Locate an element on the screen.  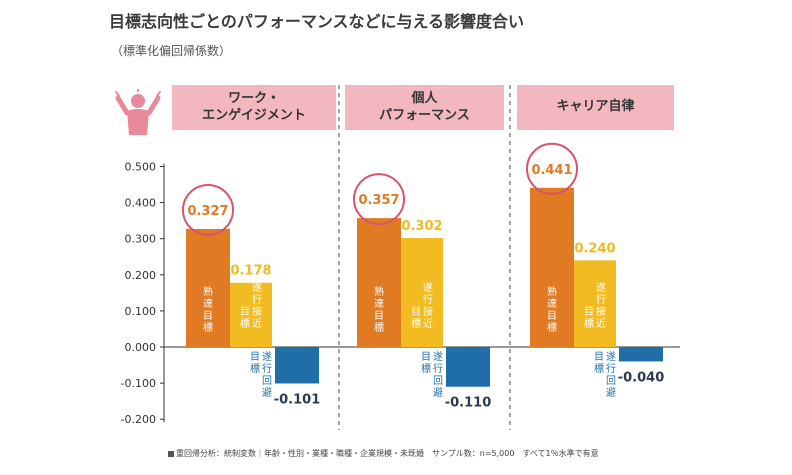
data-label: 0.357 is located at coordinates (378, 200).